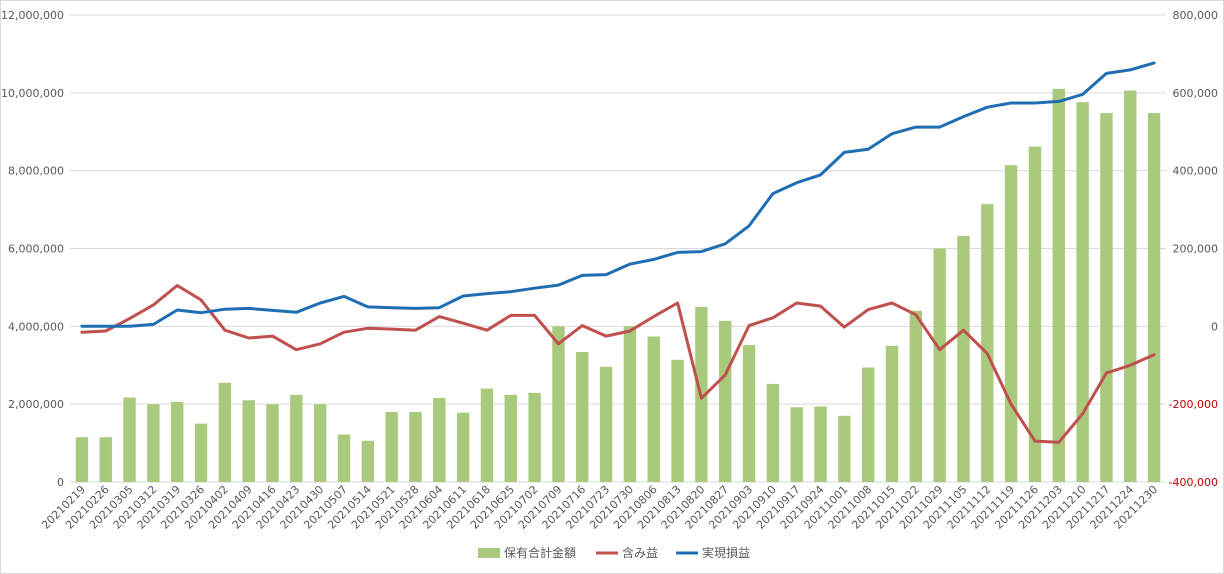 This screenshot has height=574, width=1224. I want to click on y-right-tick-label: -200,000, so click(1193, 404).